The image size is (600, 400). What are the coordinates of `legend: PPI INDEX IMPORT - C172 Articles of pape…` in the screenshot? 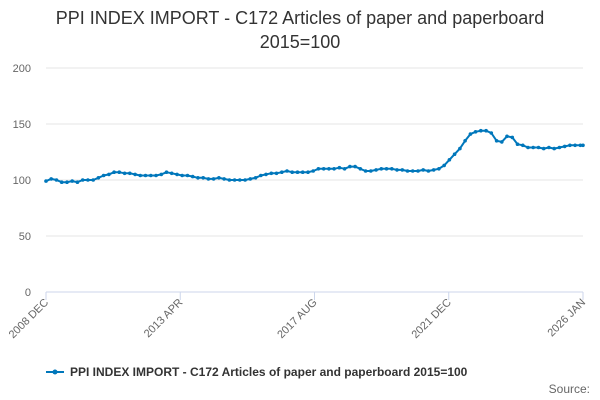 It's located at (257, 372).